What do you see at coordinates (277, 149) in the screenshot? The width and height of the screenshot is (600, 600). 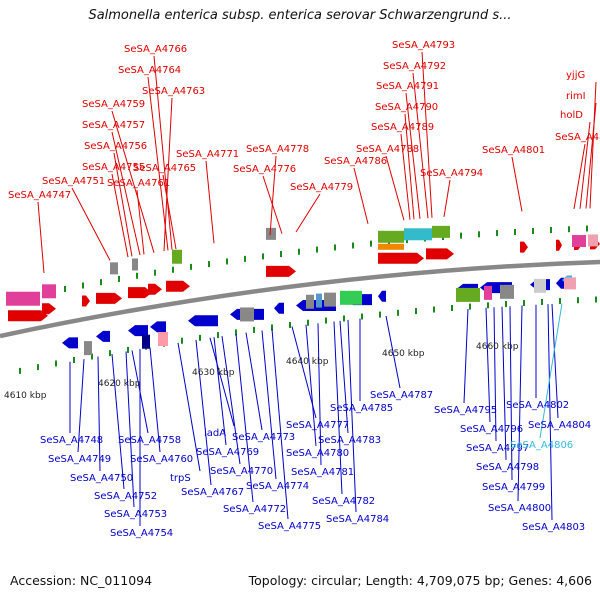 I see `gene-label: SeSA_A4778` at bounding box center [277, 149].